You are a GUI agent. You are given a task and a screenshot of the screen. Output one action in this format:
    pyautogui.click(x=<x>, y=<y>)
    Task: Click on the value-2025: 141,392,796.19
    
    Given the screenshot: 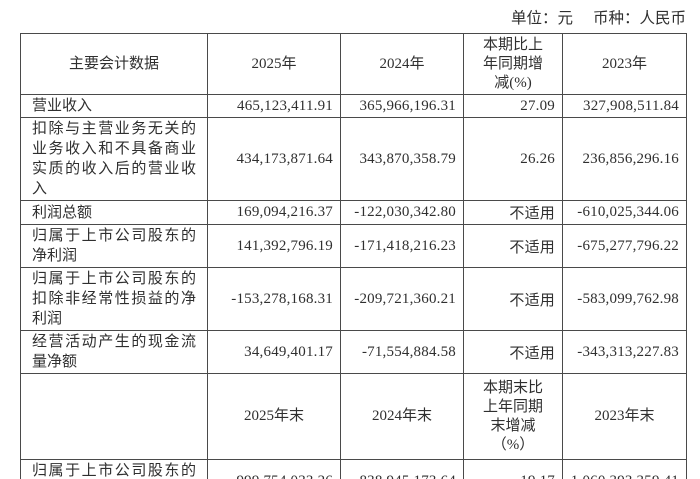 What is the action you would take?
    pyautogui.click(x=274, y=246)
    